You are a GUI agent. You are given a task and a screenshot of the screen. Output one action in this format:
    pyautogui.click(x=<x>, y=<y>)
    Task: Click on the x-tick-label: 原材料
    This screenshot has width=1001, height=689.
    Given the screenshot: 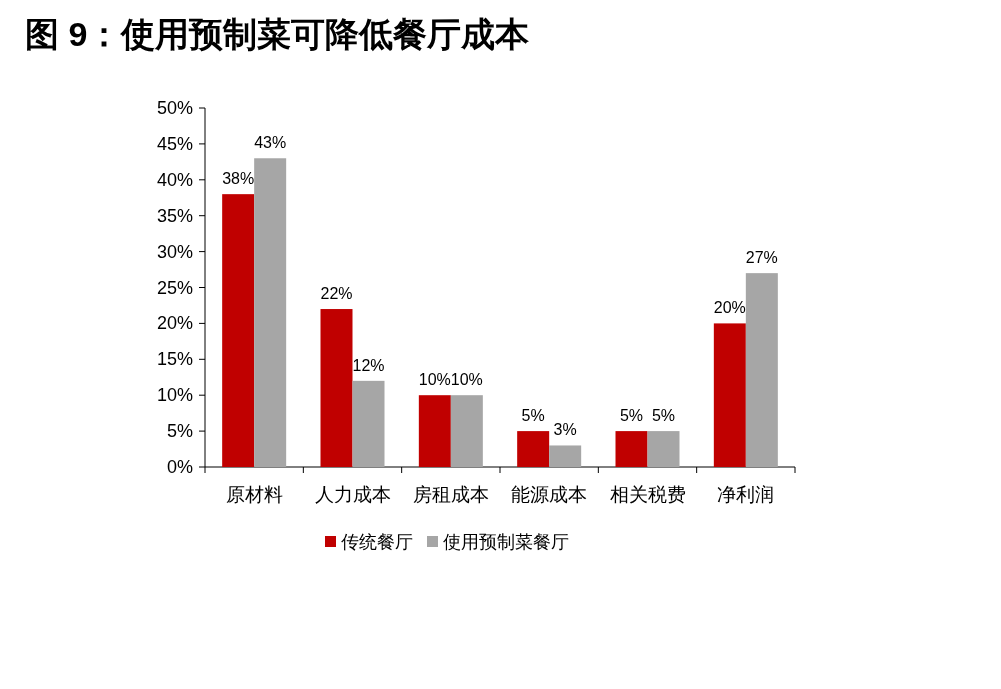 What is the action you would take?
    pyautogui.click(x=254, y=494)
    